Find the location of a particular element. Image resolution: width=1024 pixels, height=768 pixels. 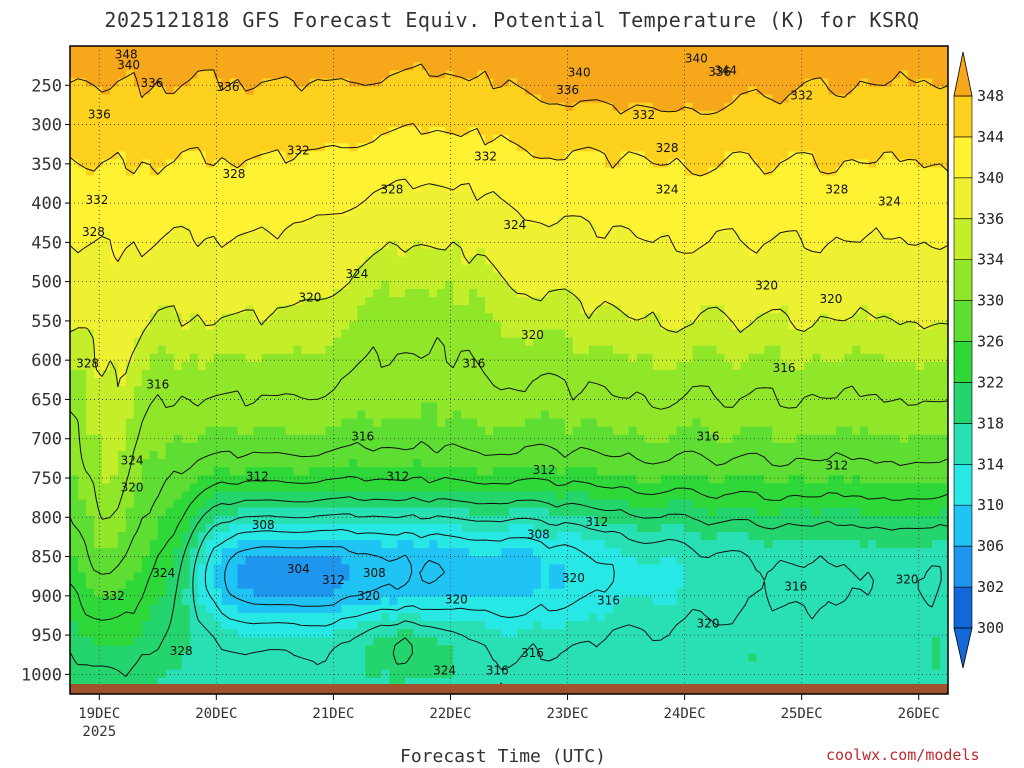

colorbar-label-336: 336 is located at coordinates (990, 219).